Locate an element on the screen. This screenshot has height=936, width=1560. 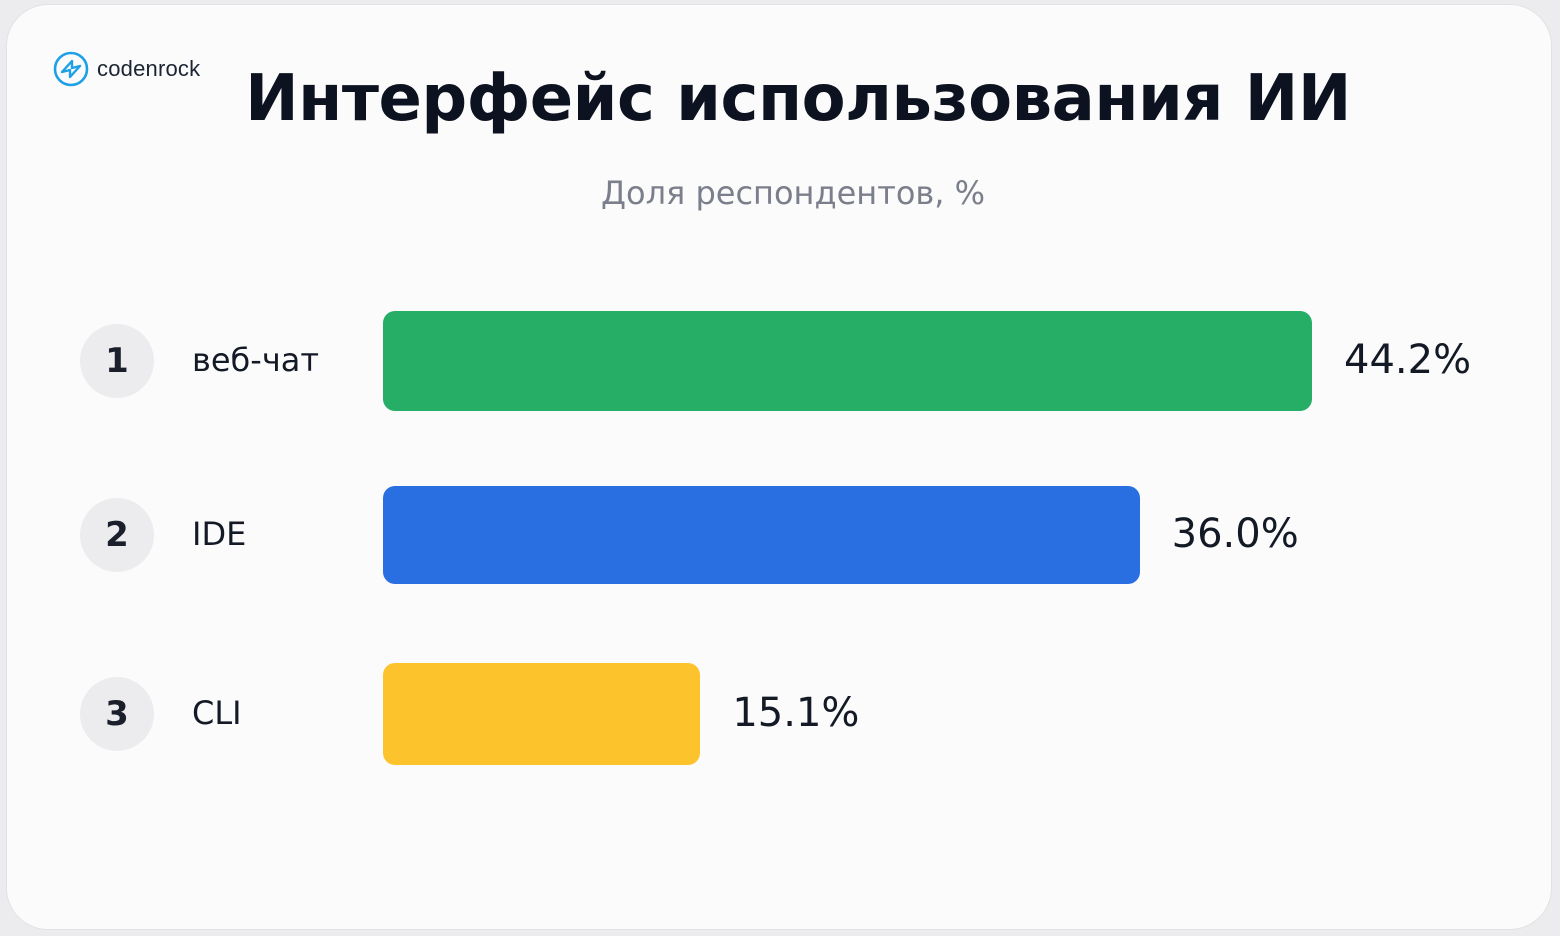
rank-badge-2: 2 is located at coordinates (117, 535).